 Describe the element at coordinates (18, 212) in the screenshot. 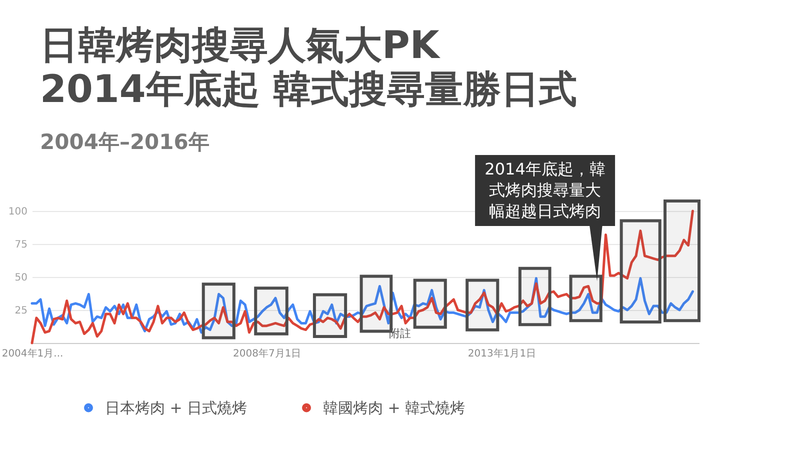

I see `y-tick-label: 100` at that location.